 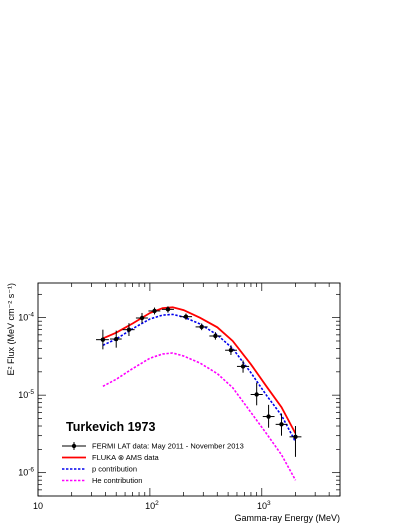 I want to click on legend-entry-label: FERMI LAT data: May 2011 - November 2013, so click(x=168, y=446).